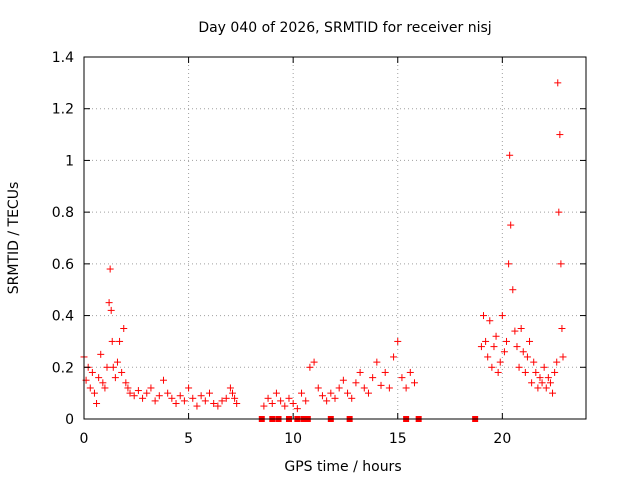 The image size is (640, 480). What do you see at coordinates (63, 213) in the screenshot?
I see `y-tick-label: 0.8` at bounding box center [63, 213].